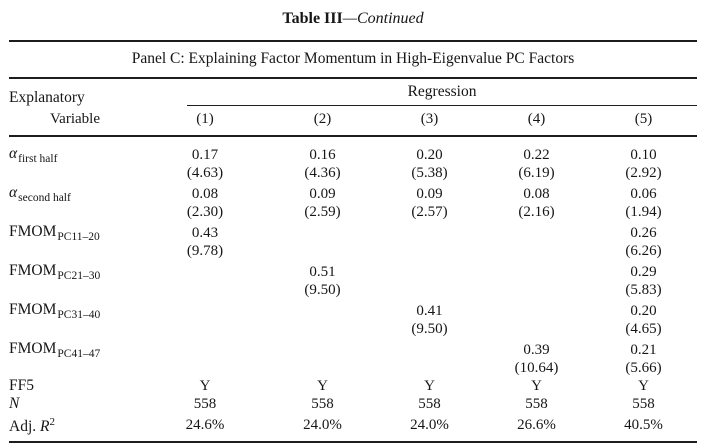 The image size is (706, 445). Describe the element at coordinates (47, 97) in the screenshot. I see `explanatory-variable-label-line1: Explanatory` at that location.